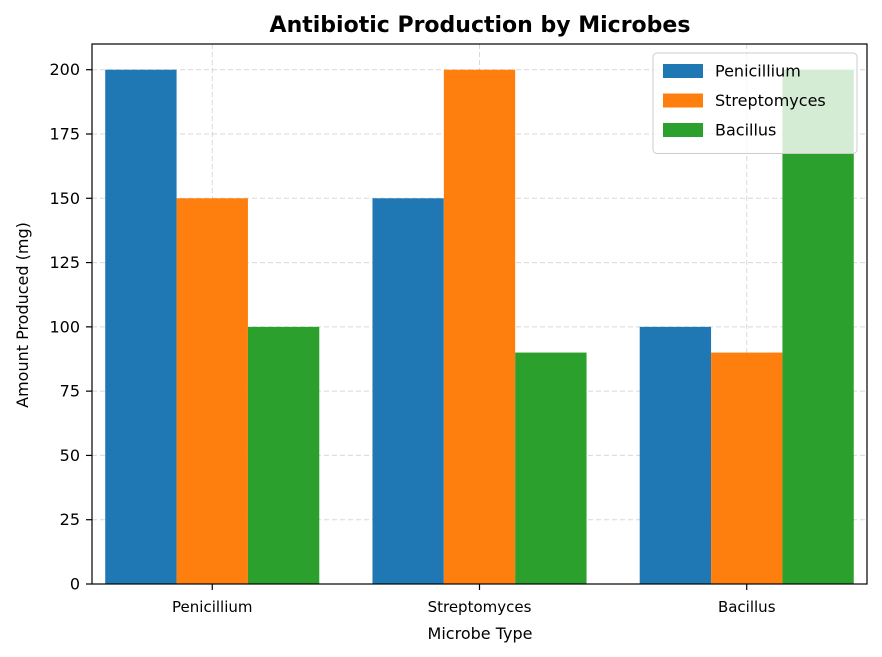 The width and height of the screenshot is (882, 657). I want to click on bar-bacillus-bacillus, so click(818, 326).